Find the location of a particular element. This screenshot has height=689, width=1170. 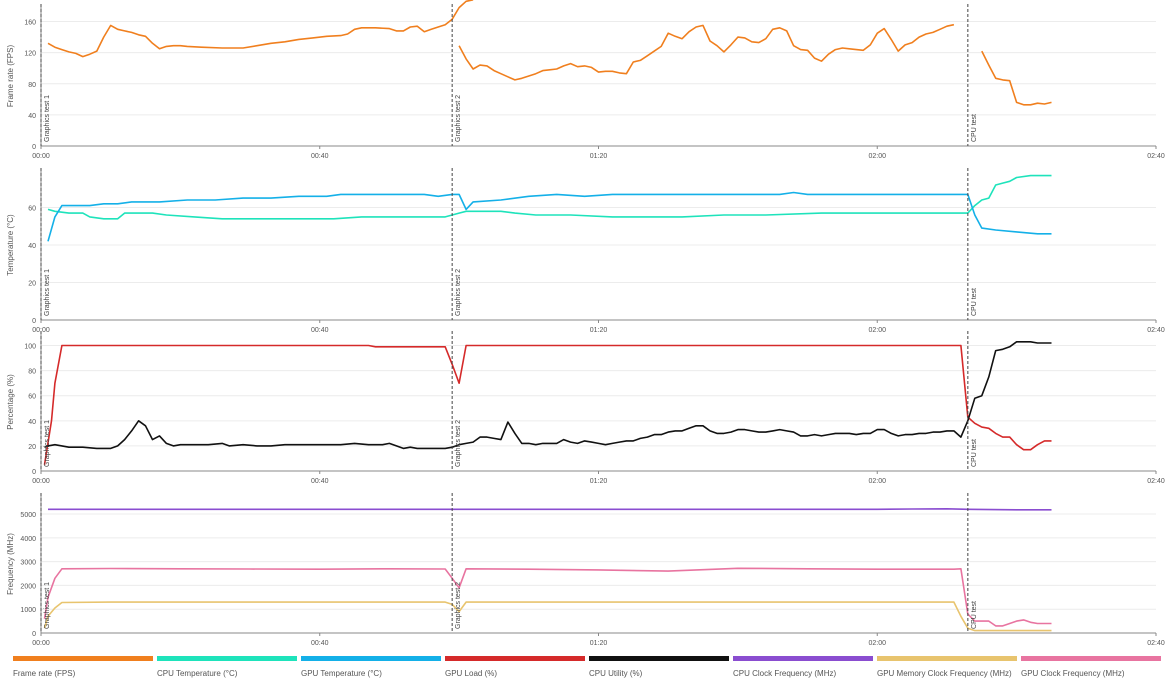

legend-item: GPU Load (%) is located at coordinates (515, 667).